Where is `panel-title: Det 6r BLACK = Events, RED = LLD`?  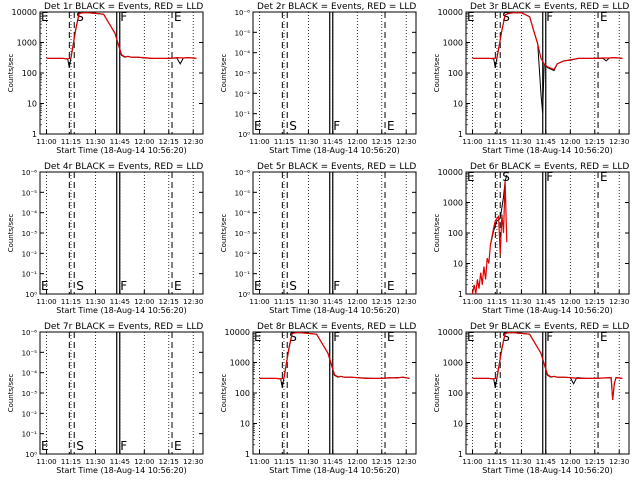 panel-title: Det 6r BLACK = Events, RED = LLD is located at coordinates (549, 167).